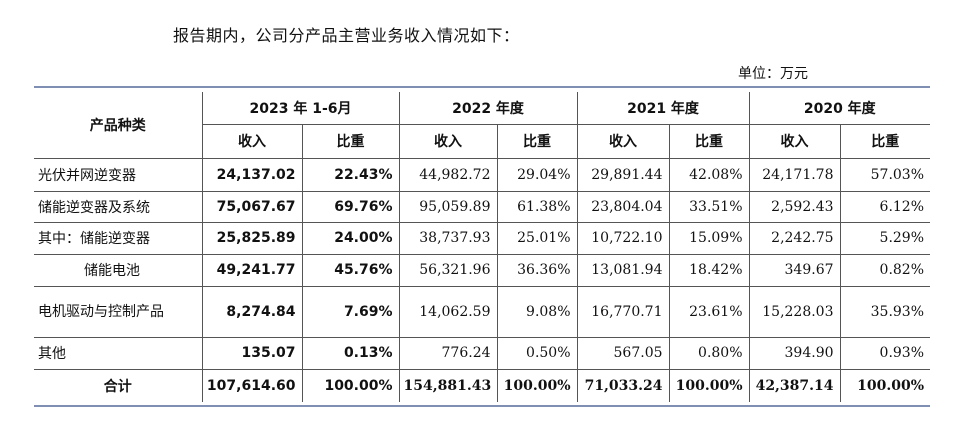 This screenshot has height=421, width=957. What do you see at coordinates (118, 353) in the screenshot?
I see `row-label: 其他` at bounding box center [118, 353].